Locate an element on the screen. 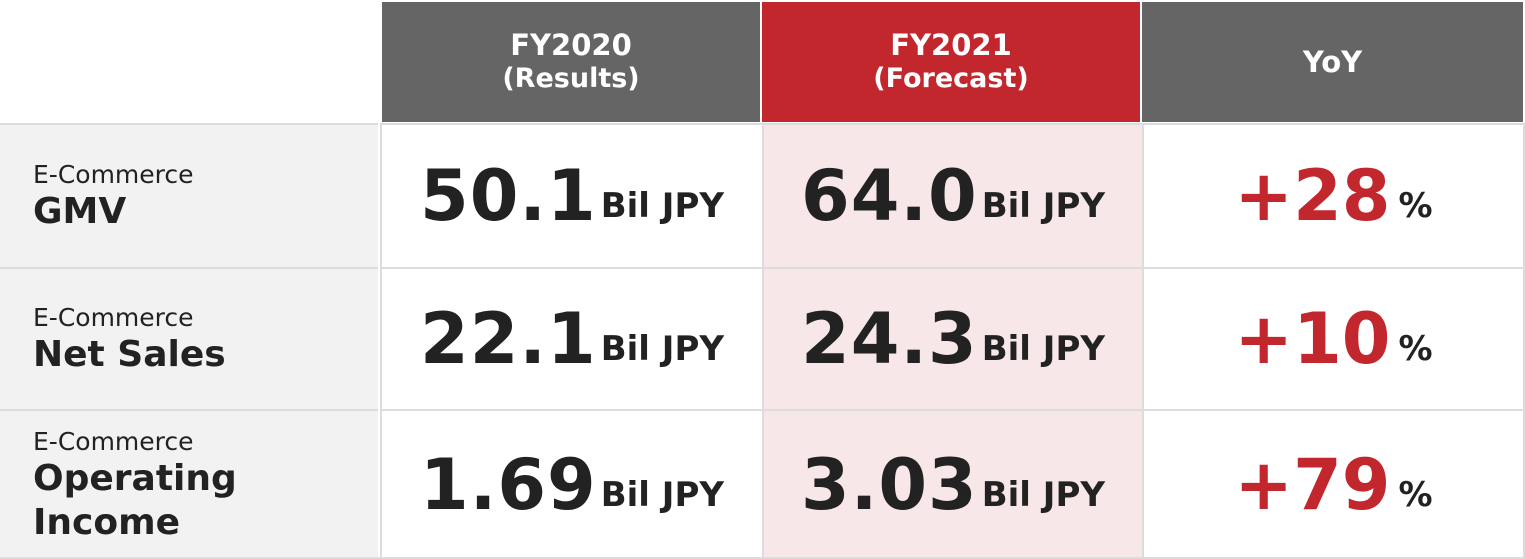 This screenshot has height=559, width=1525. cell-gmv-fy2021: 64.0 Bil JPY is located at coordinates (952, 195).